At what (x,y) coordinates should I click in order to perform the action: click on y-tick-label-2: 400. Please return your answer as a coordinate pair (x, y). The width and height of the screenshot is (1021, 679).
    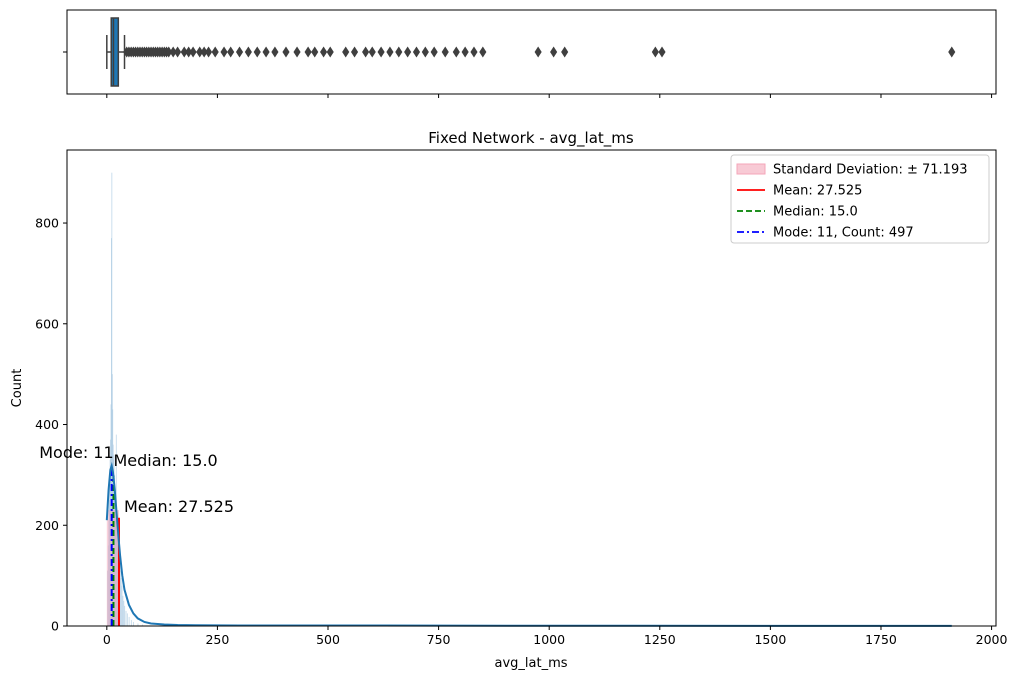
    Looking at the image, I should click on (47, 424).